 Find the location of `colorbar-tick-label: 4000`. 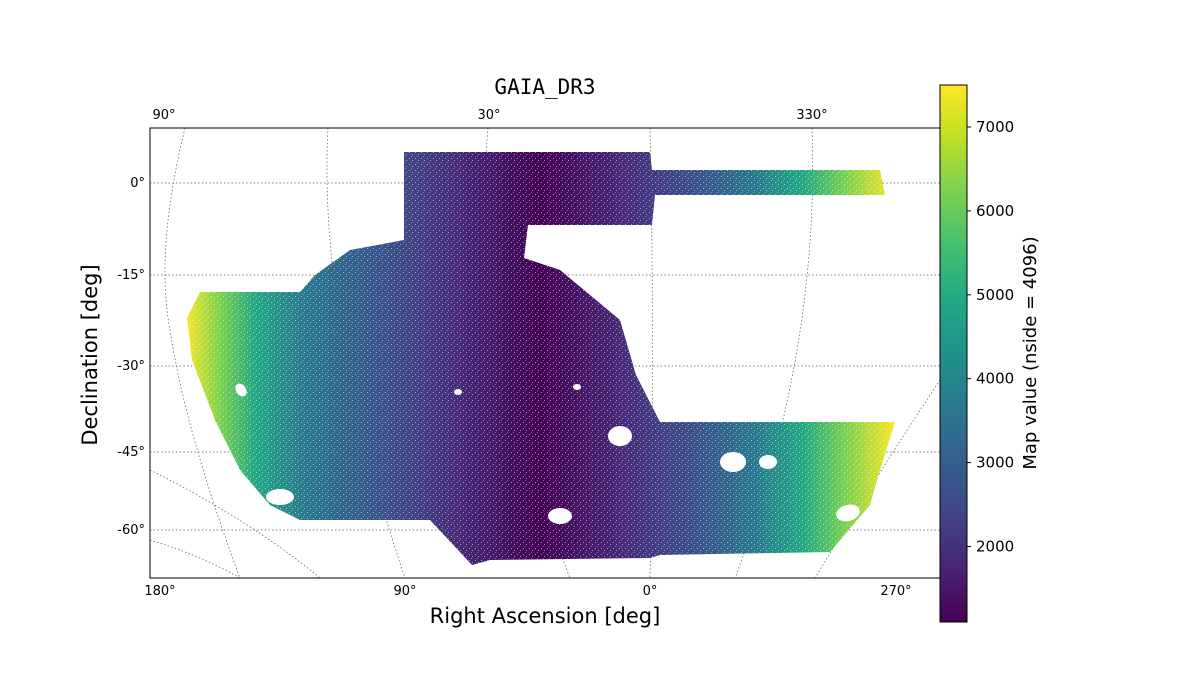

colorbar-tick-label: 4000 is located at coordinates (995, 379).